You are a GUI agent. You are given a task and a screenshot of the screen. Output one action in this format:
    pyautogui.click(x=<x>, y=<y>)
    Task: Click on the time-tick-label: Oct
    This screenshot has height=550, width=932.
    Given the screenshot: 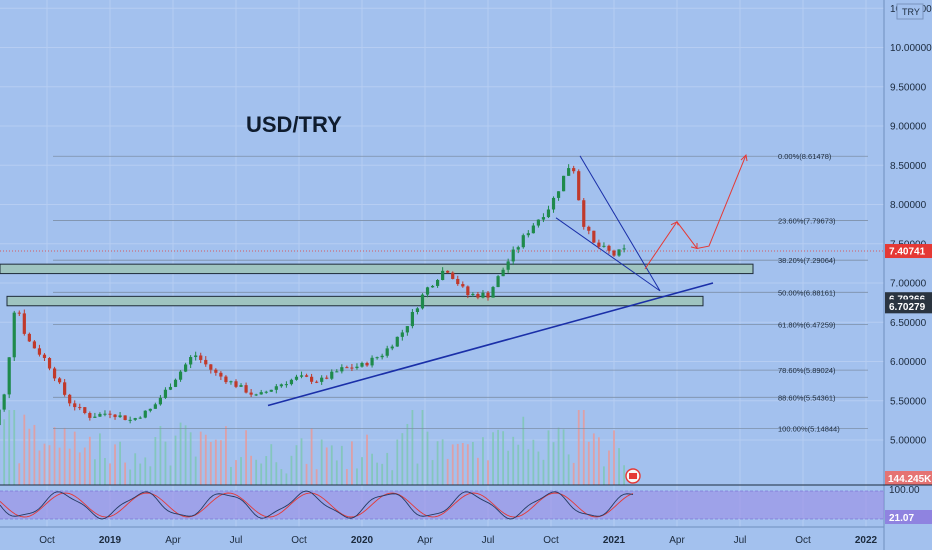 What is the action you would take?
    pyautogui.click(x=47, y=540)
    